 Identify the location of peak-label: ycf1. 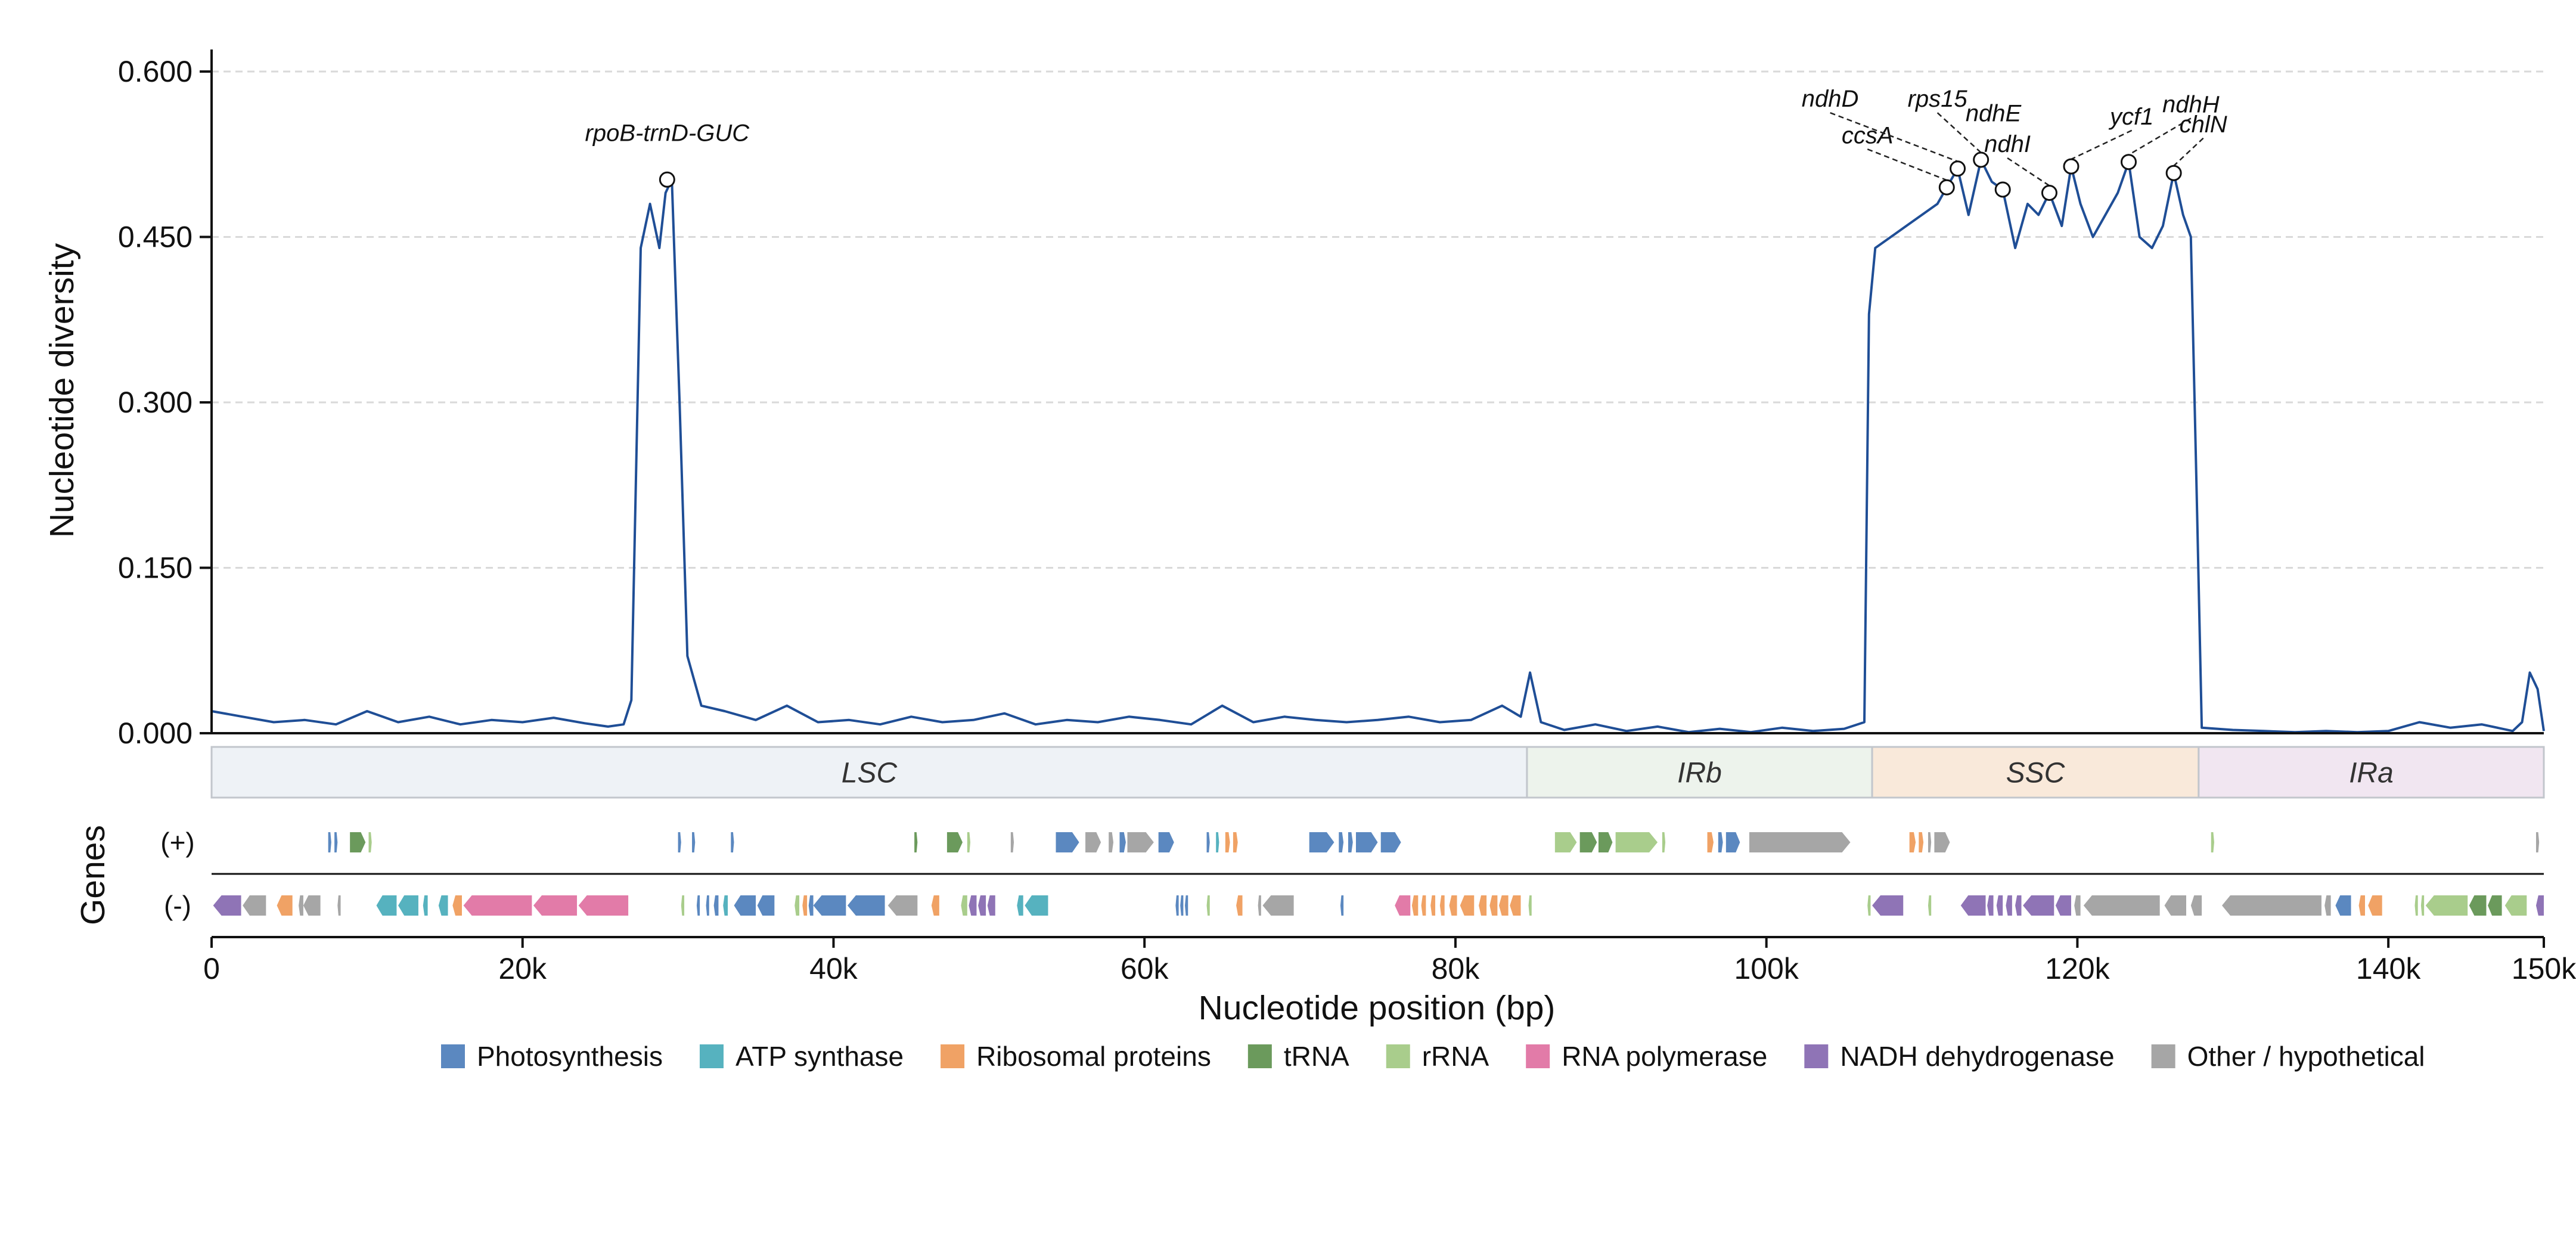
(2130, 117).